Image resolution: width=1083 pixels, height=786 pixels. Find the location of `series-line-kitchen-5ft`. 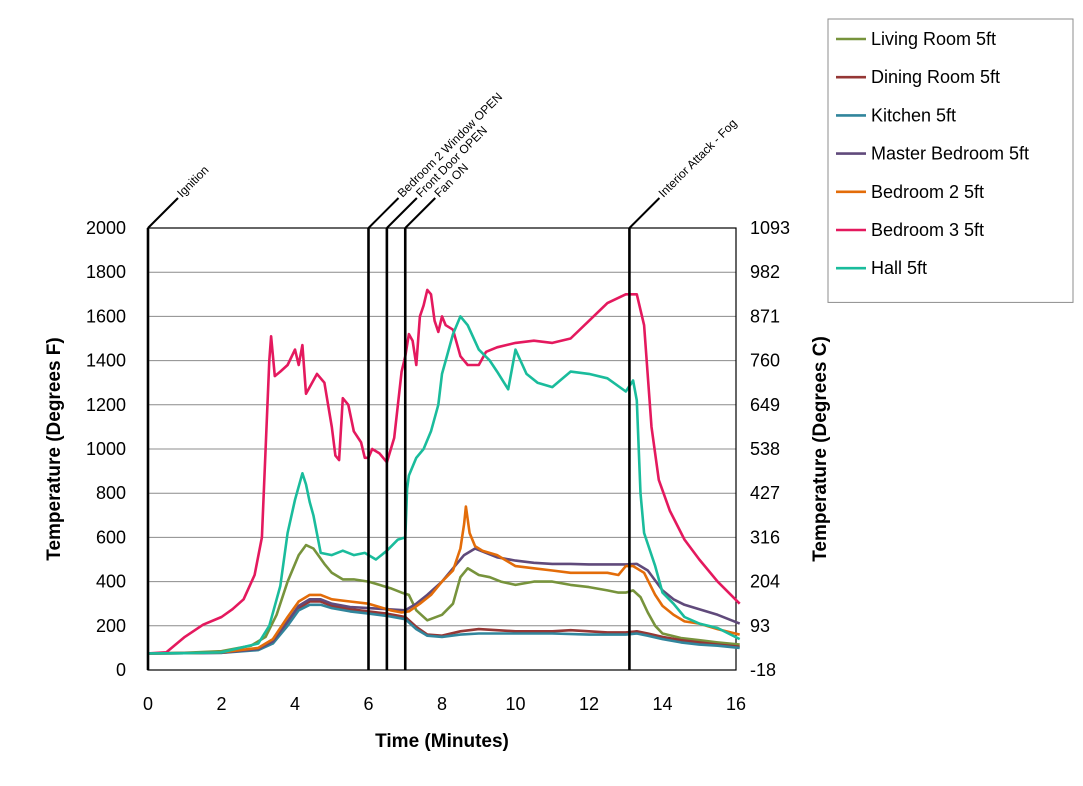

series-line-kitchen-5ft is located at coordinates (443, 629).